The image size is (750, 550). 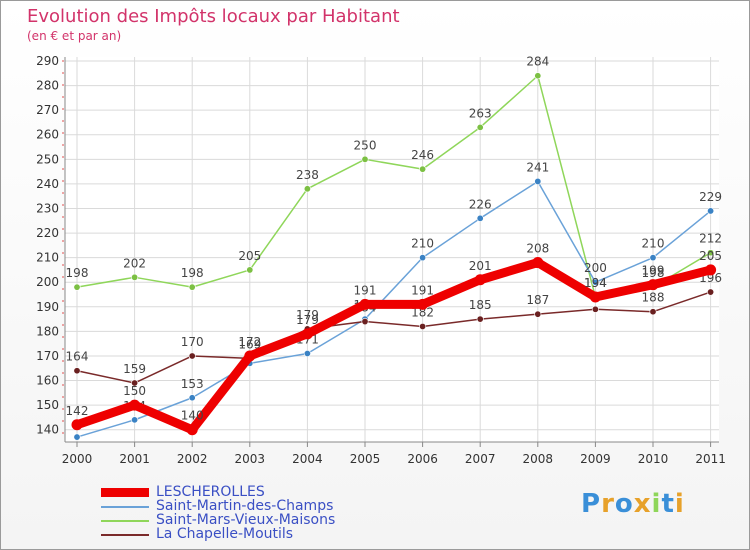 What do you see at coordinates (394, 337) in the screenshot?
I see `series-line` at bounding box center [394, 337].